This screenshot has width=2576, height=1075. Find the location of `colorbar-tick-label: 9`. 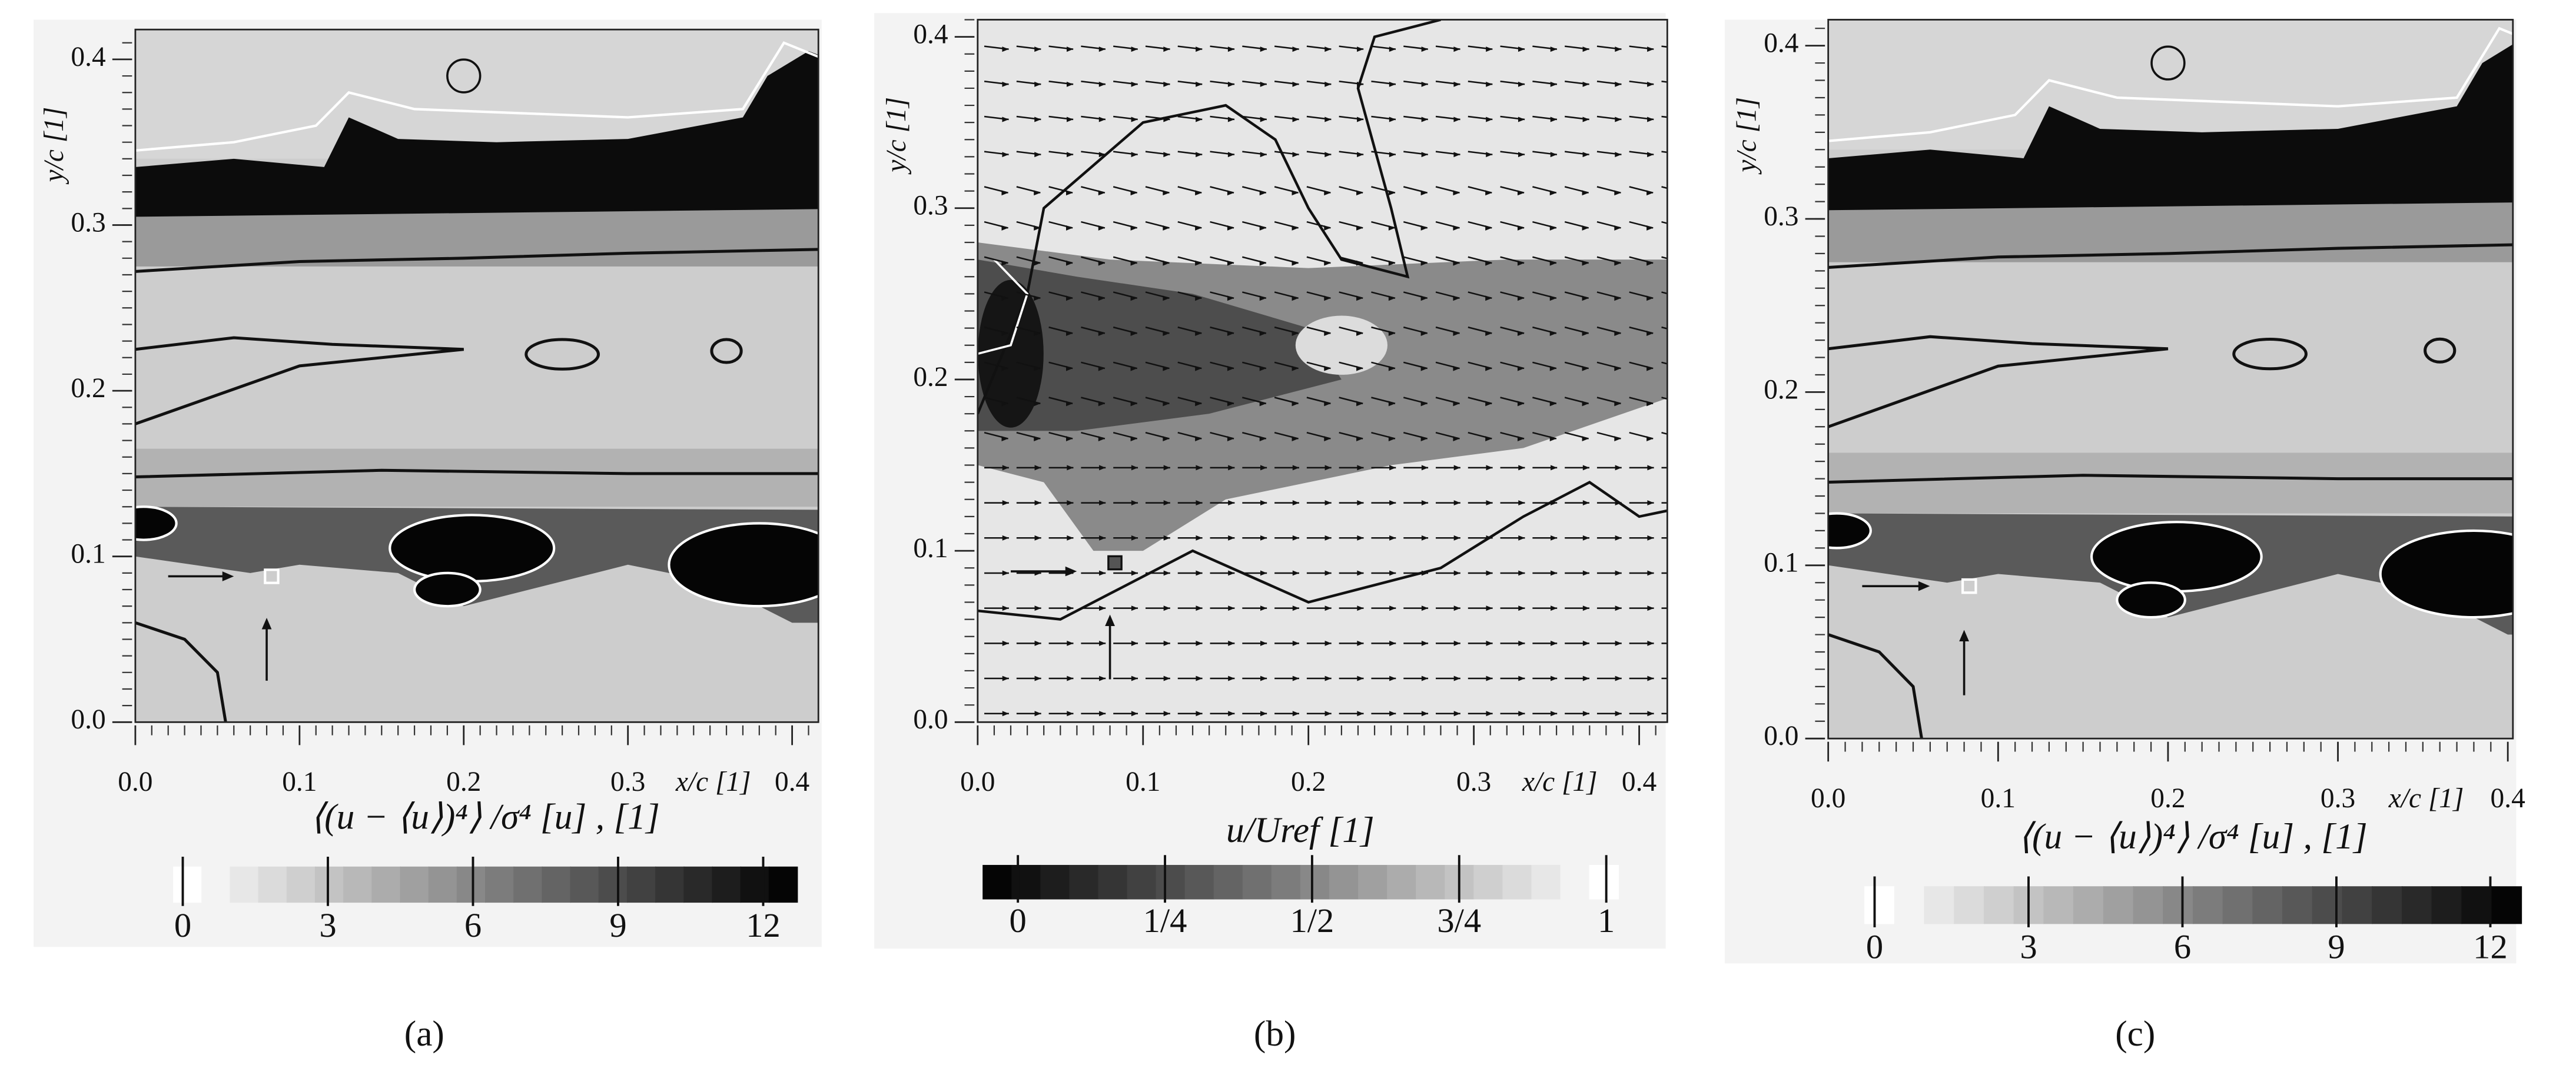

colorbar-tick-label: 9 is located at coordinates (617, 925).